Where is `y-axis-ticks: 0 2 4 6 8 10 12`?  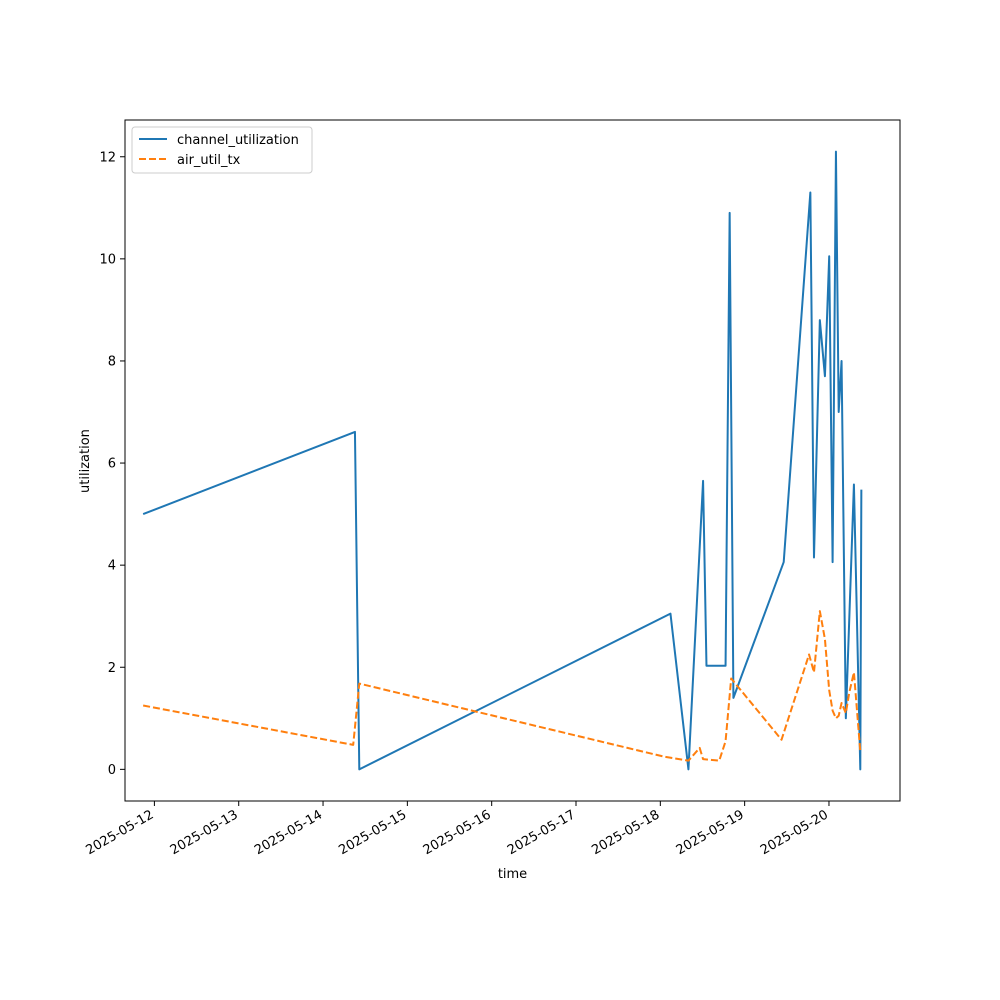 y-axis-ticks: 0 2 4 6 8 10 12 is located at coordinates (112, 464).